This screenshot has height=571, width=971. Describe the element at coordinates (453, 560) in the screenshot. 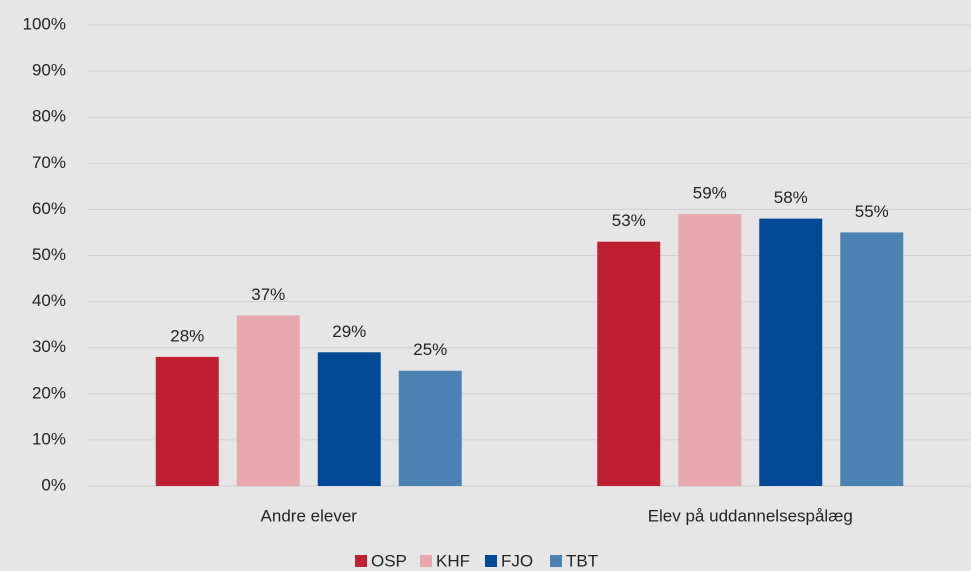

I see `legend-label: KHF` at that location.